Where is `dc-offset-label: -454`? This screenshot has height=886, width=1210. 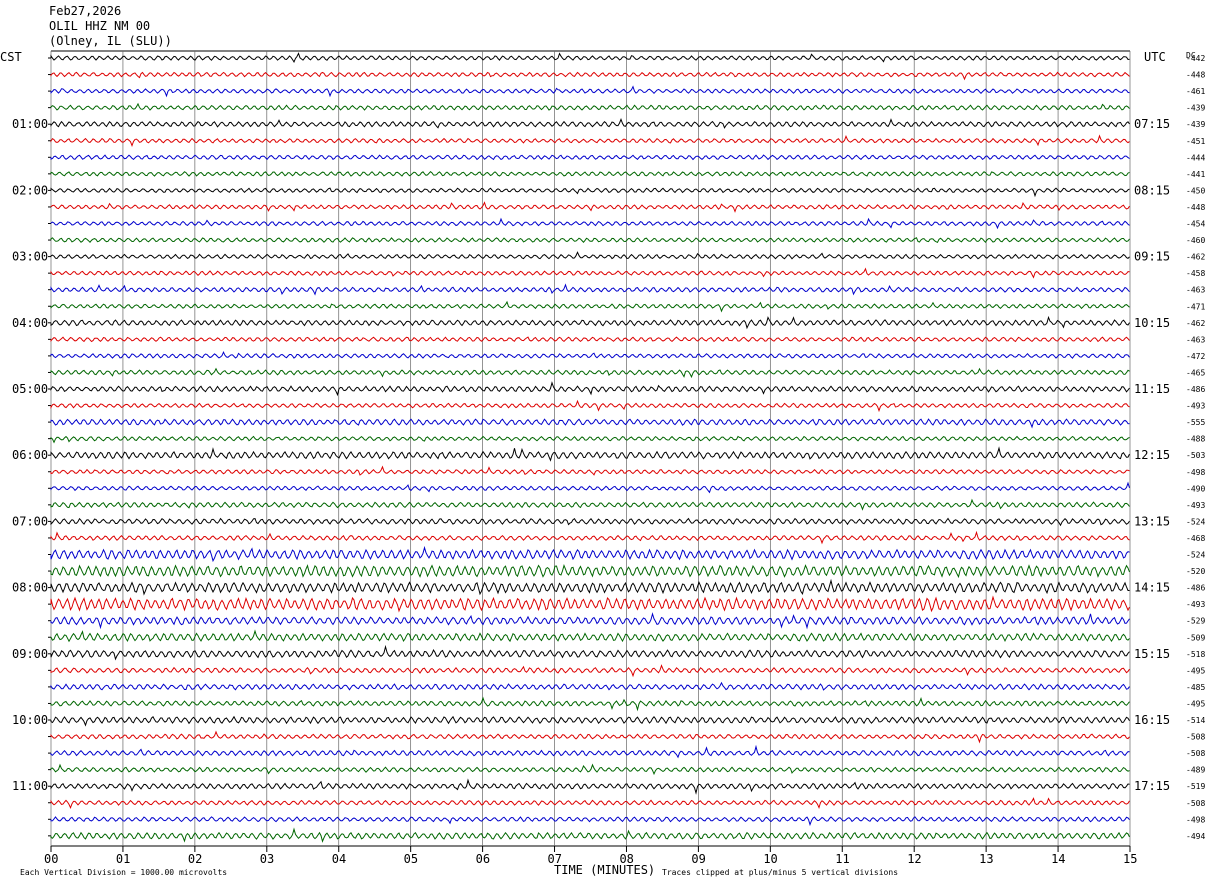 dc-offset-label: -454 is located at coordinates (1195, 224).